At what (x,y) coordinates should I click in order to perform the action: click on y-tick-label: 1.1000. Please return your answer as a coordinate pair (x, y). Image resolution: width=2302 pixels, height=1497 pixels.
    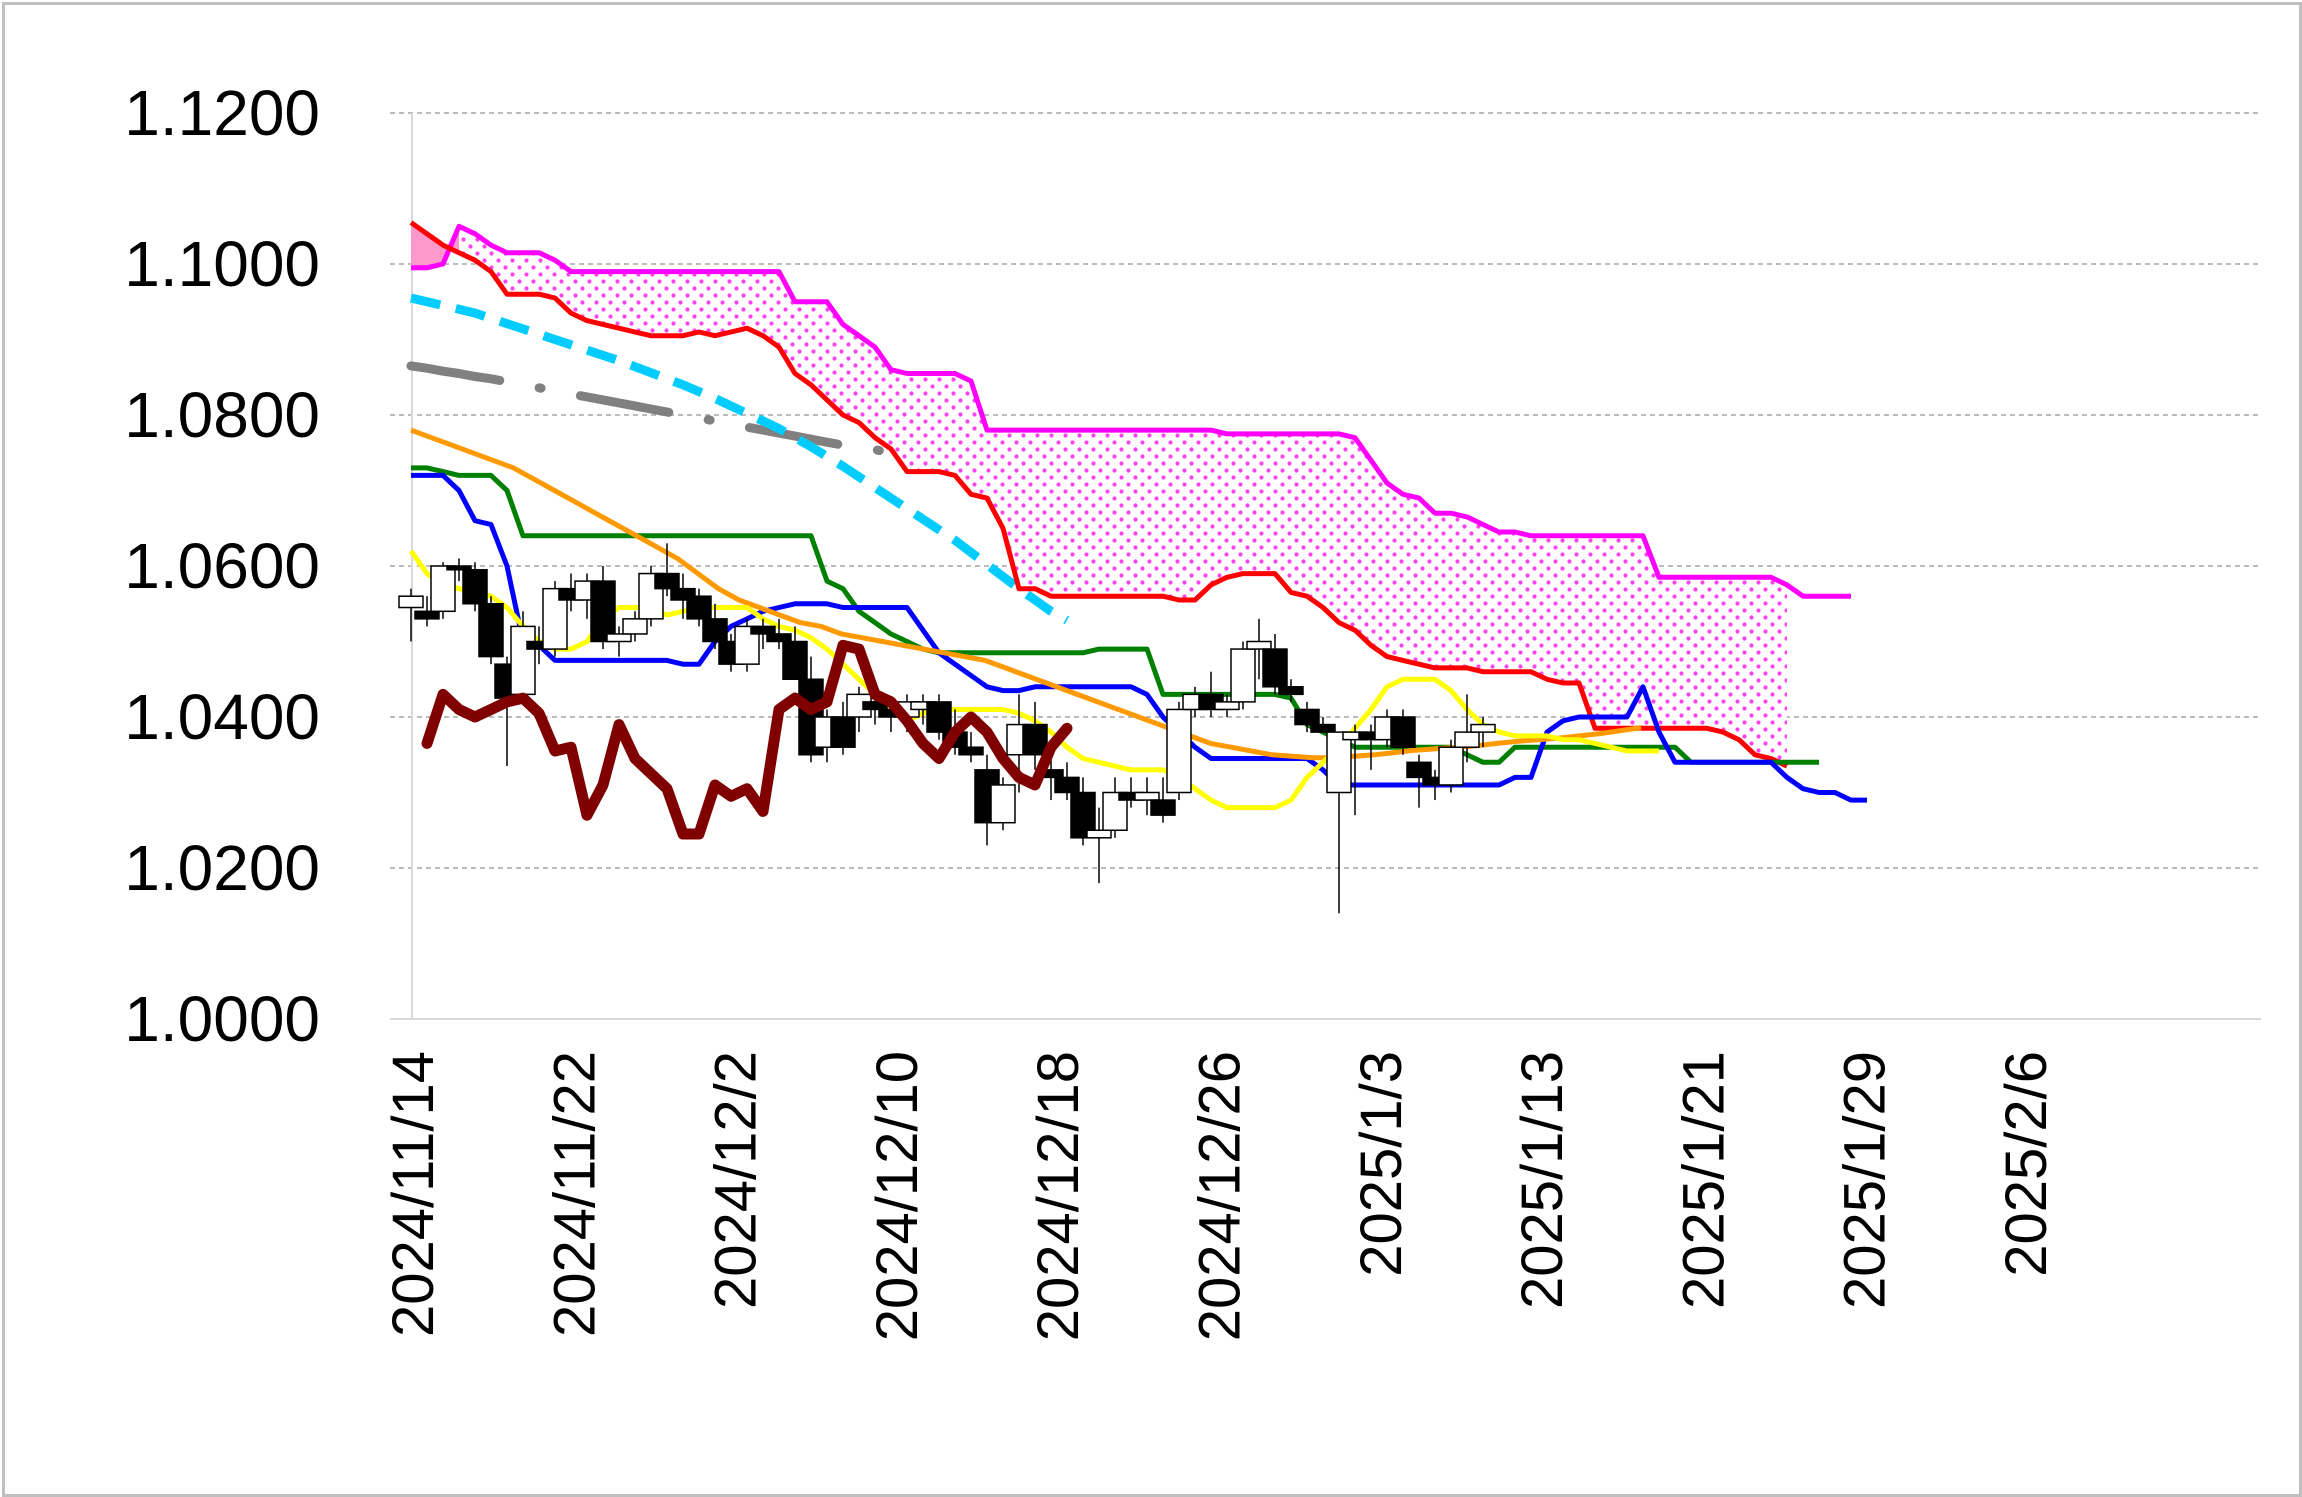
    Looking at the image, I should click on (222, 264).